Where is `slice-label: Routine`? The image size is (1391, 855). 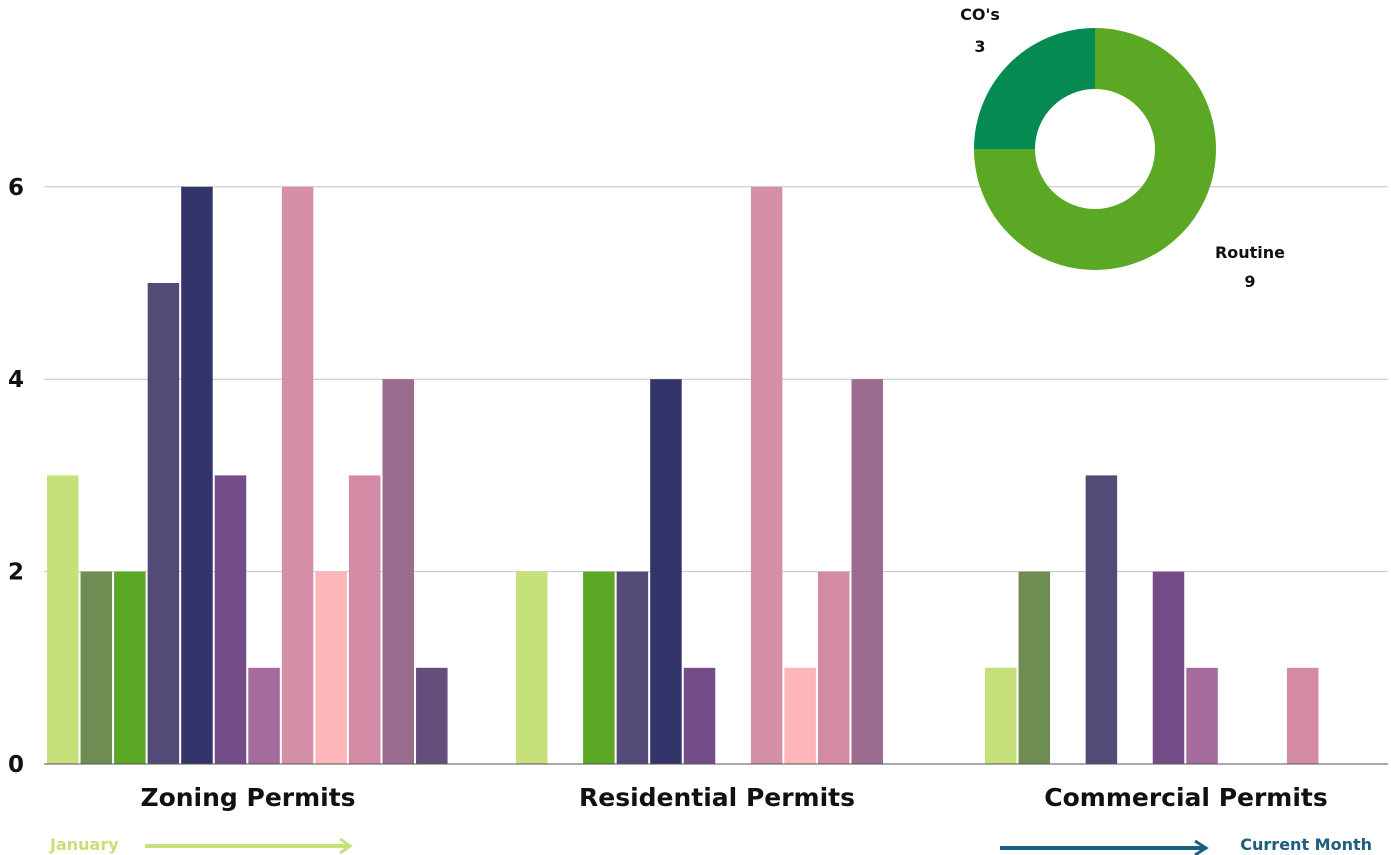
slice-label: Routine is located at coordinates (1250, 252).